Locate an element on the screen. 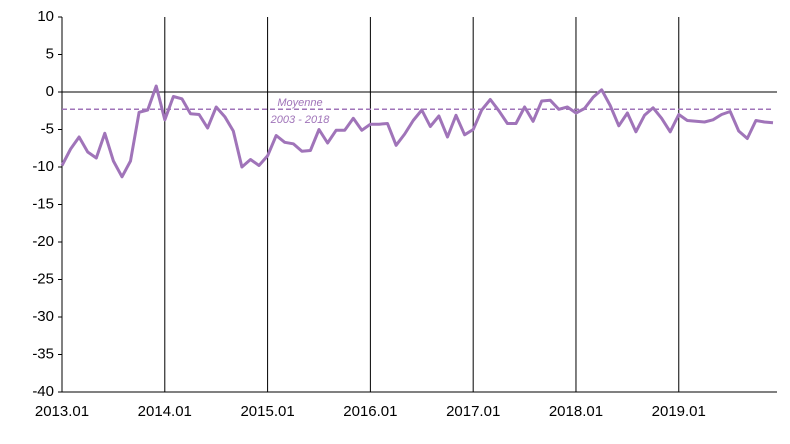 Image resolution: width=790 pixels, height=444 pixels. y-tick-label: 5 is located at coordinates (50, 53).